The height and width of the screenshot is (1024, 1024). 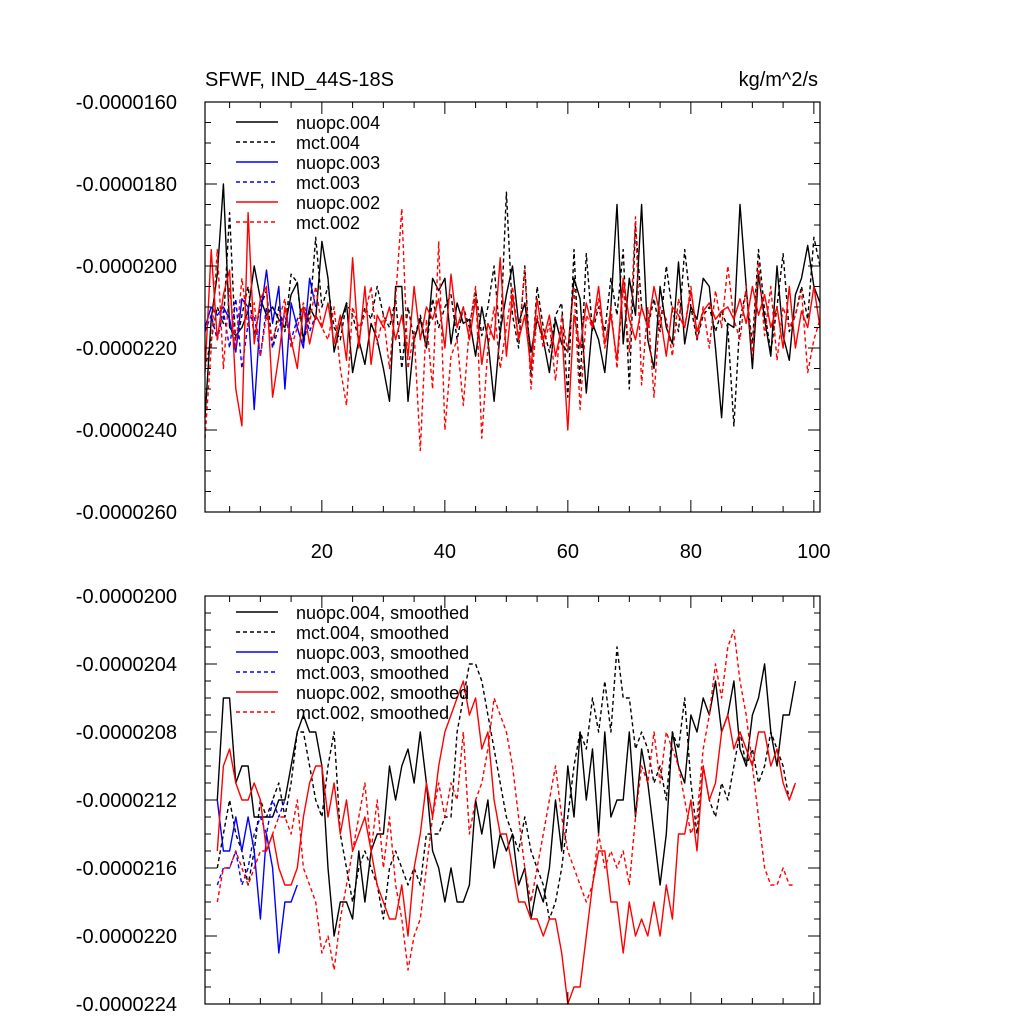 I want to click on y-tick-label: -0.0000216, so click(x=126, y=869).